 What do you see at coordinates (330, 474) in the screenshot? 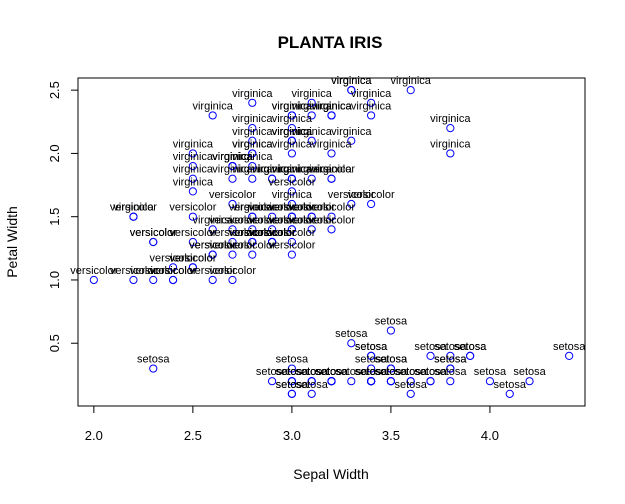
I see `x-axis-label: Sepal Width` at bounding box center [330, 474].